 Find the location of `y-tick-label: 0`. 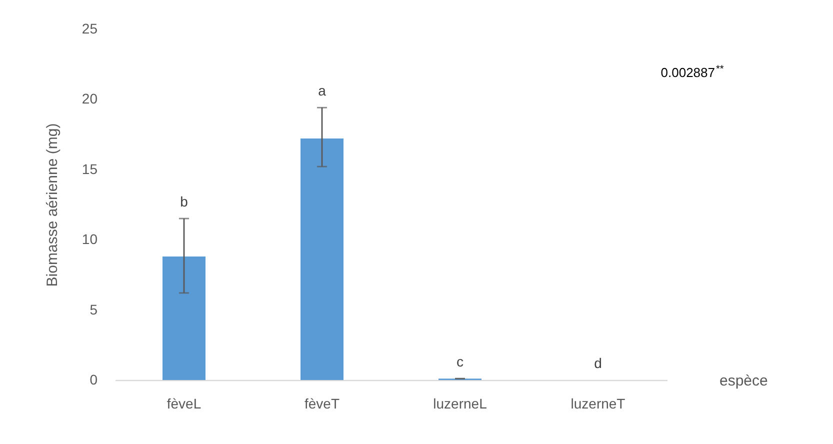

y-tick-label: 0 is located at coordinates (94, 380).